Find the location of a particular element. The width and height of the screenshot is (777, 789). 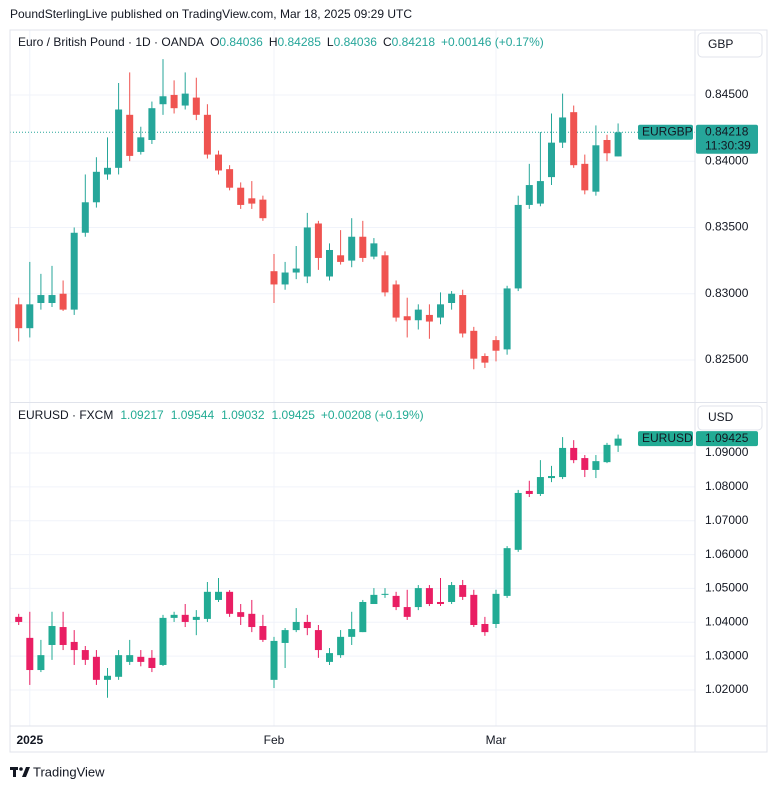

legend-change: +0.00208 (+0.19%) is located at coordinates (372, 415).